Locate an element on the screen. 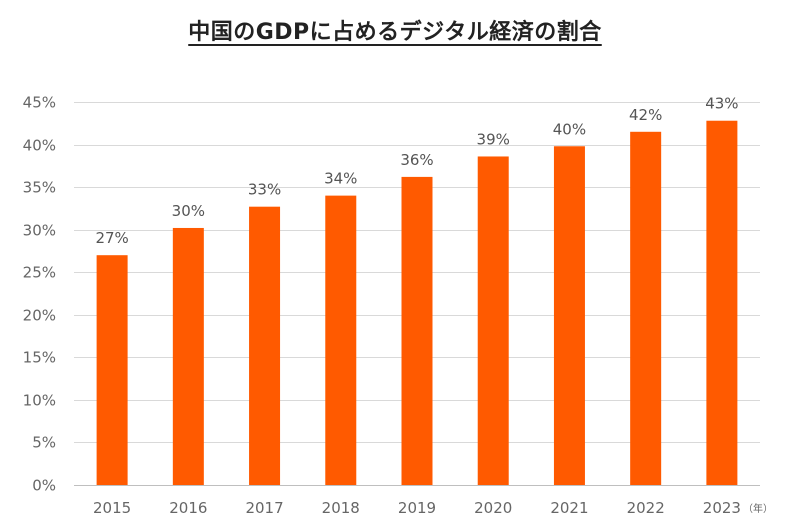 This screenshot has width=790, height=529. y-tick-label: 0% is located at coordinates (44, 486).